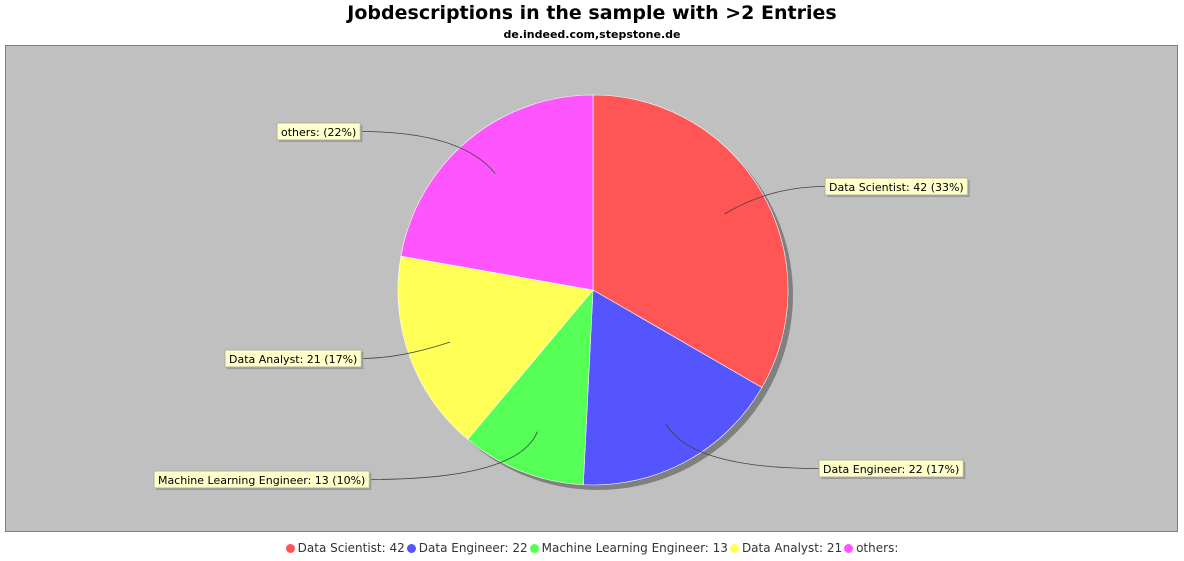  Describe the element at coordinates (792, 548) in the screenshot. I see `legend-label: Data Analyst: 21` at that location.